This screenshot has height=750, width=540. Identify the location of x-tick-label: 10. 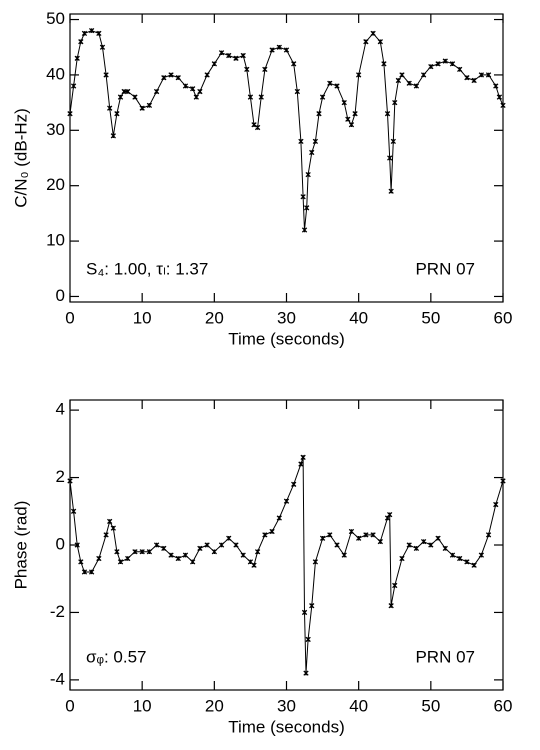
(142, 317).